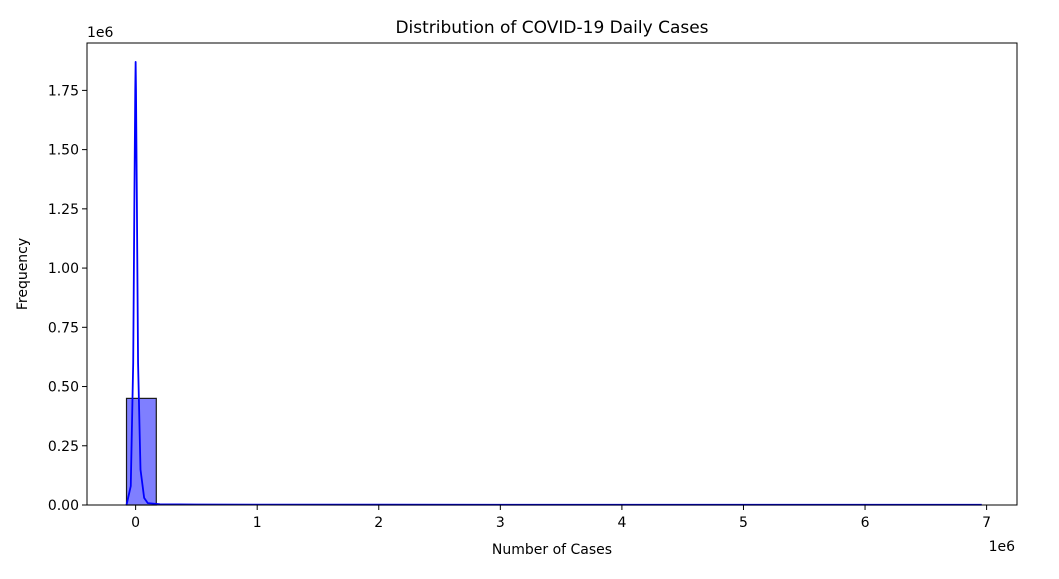 Image resolution: width=1059 pixels, height=579 pixels. Describe the element at coordinates (100, 33) in the screenshot. I see `y-axis-offset-text: 1e6` at that location.